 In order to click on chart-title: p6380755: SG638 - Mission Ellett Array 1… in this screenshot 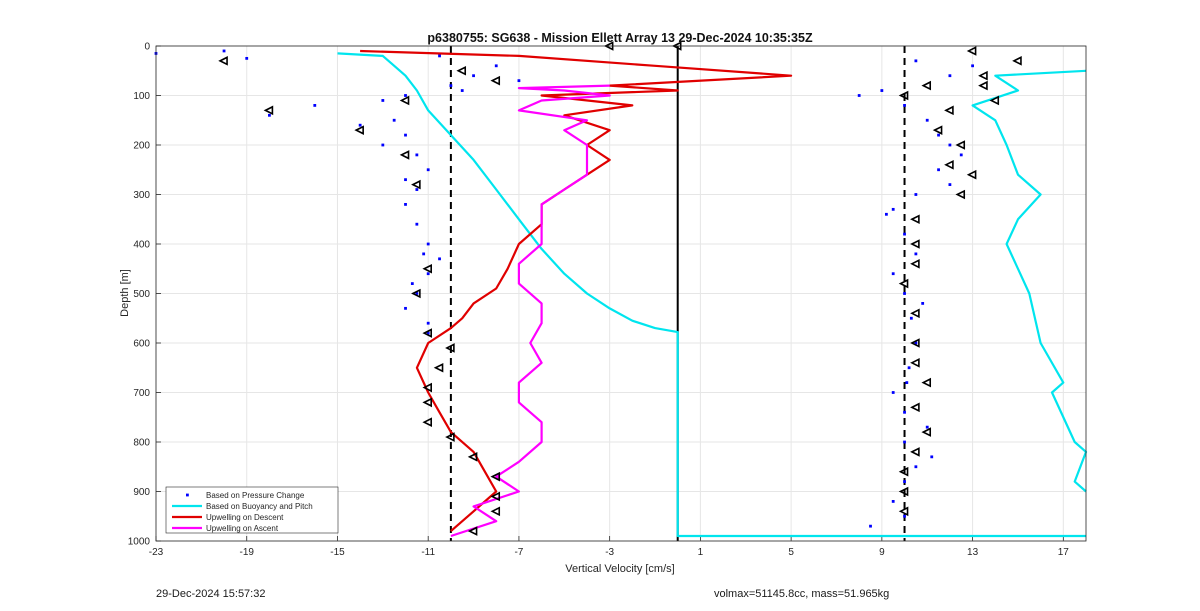, I will do `click(620, 38)`.